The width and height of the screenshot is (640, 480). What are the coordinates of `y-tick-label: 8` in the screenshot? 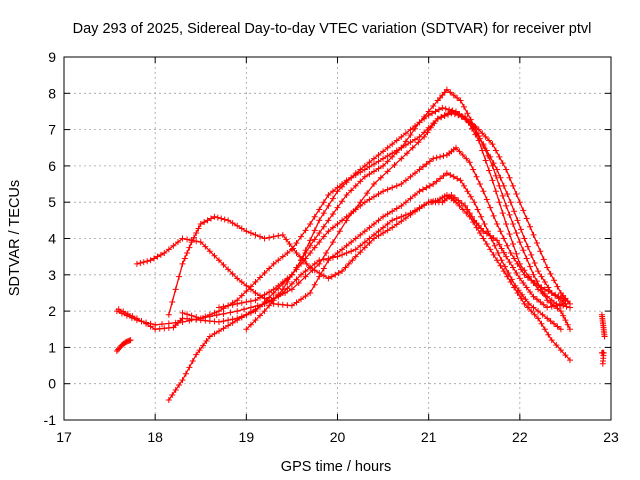 It's located at (52, 93).